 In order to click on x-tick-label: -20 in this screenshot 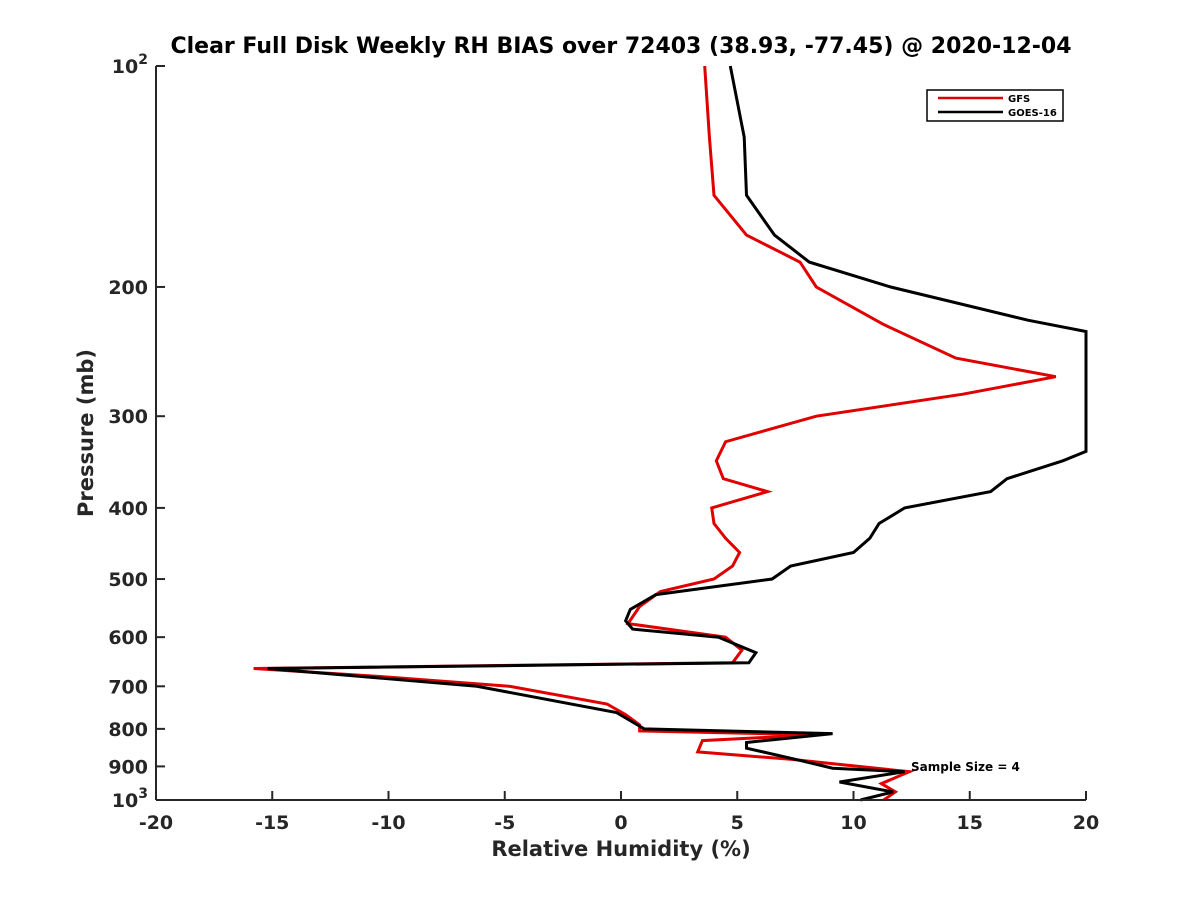, I will do `click(156, 823)`.